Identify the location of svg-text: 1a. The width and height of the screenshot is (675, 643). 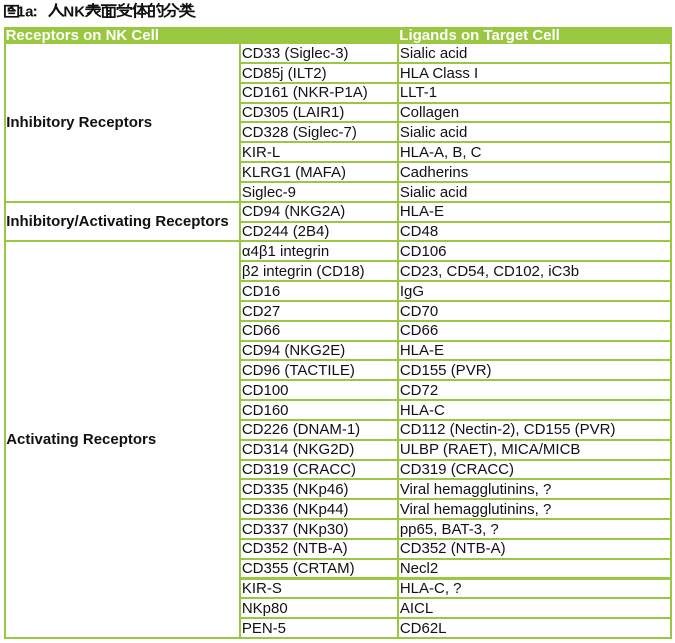
(25, 12).